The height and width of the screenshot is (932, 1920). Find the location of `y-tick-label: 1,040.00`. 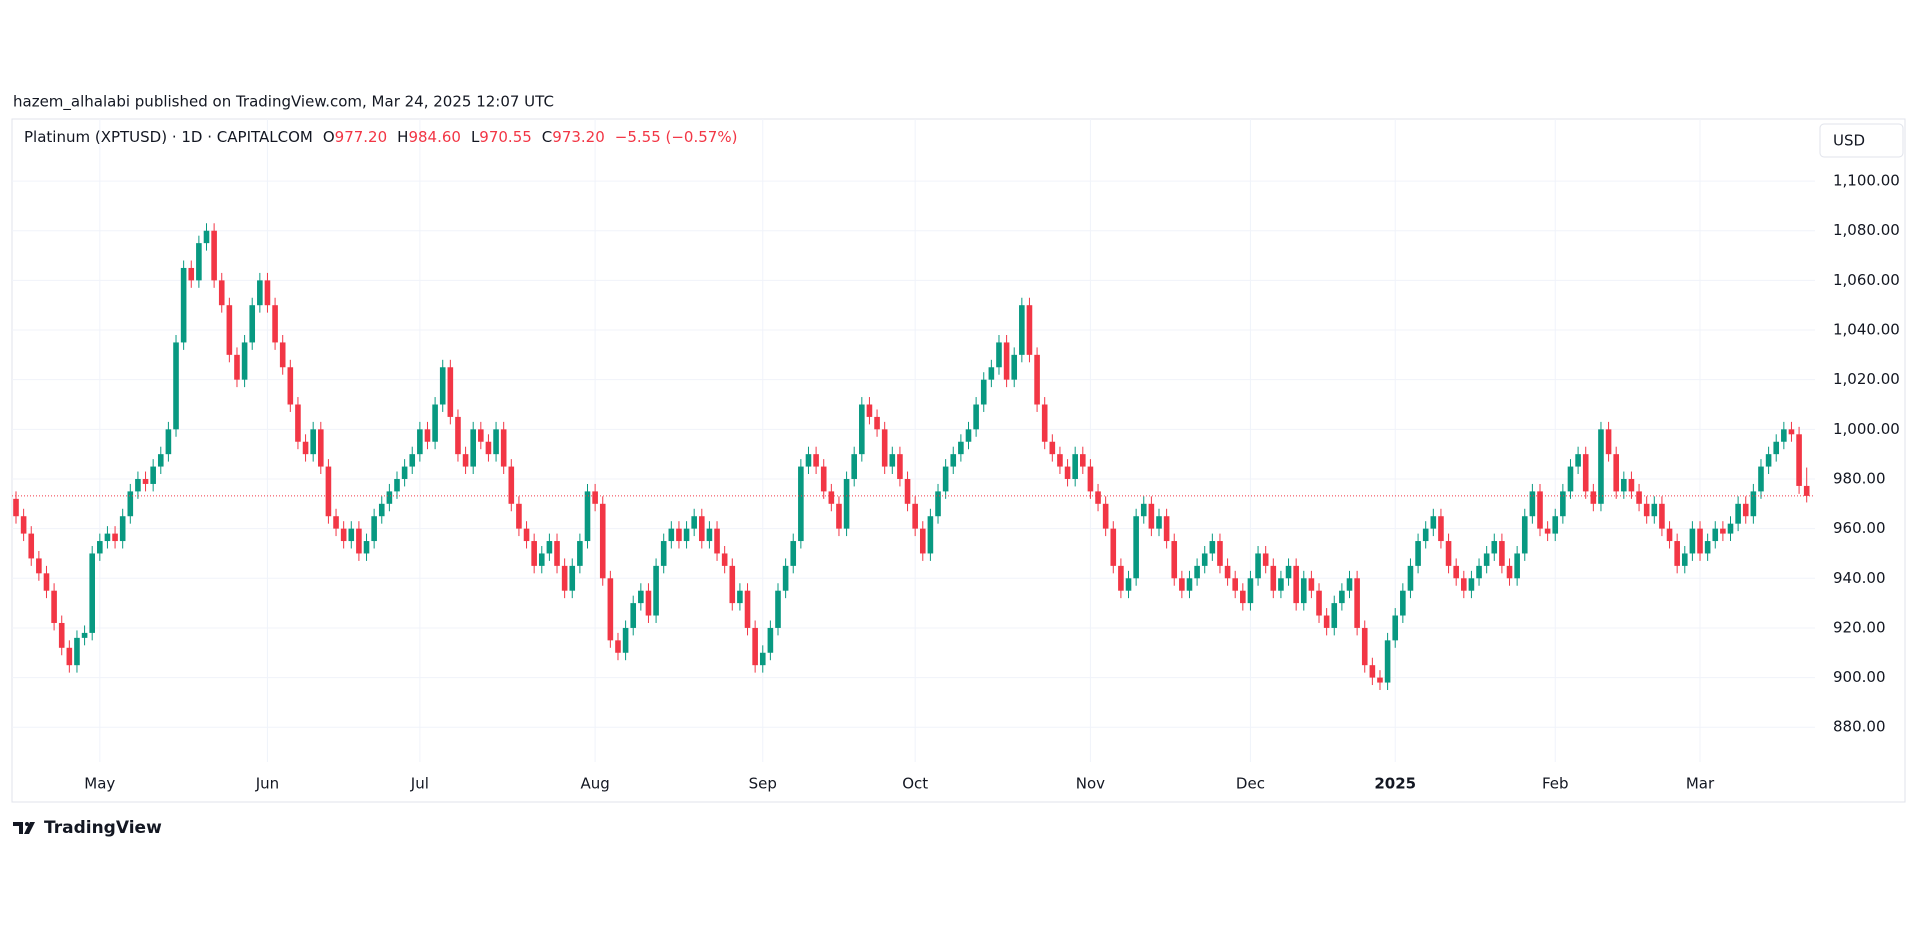

y-tick-label: 1,040.00 is located at coordinates (1866, 330).